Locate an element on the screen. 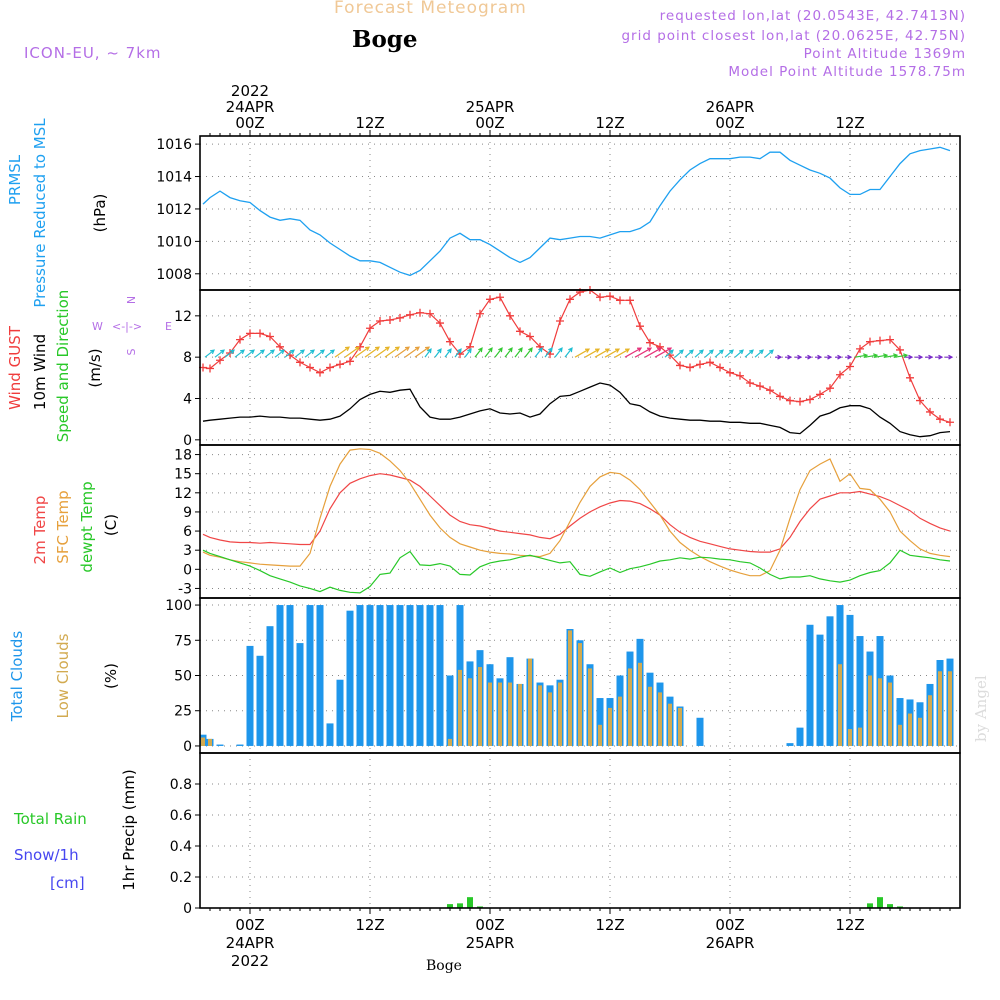  prmsl-label: PRMSL is located at coordinates (15, 179).